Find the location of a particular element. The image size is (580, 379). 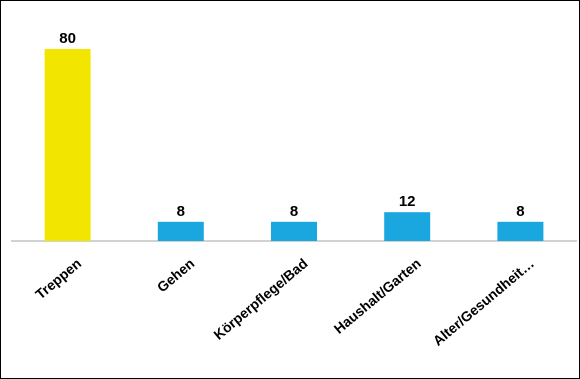

category-label-3: Haushalt/Garten is located at coordinates (377, 296).